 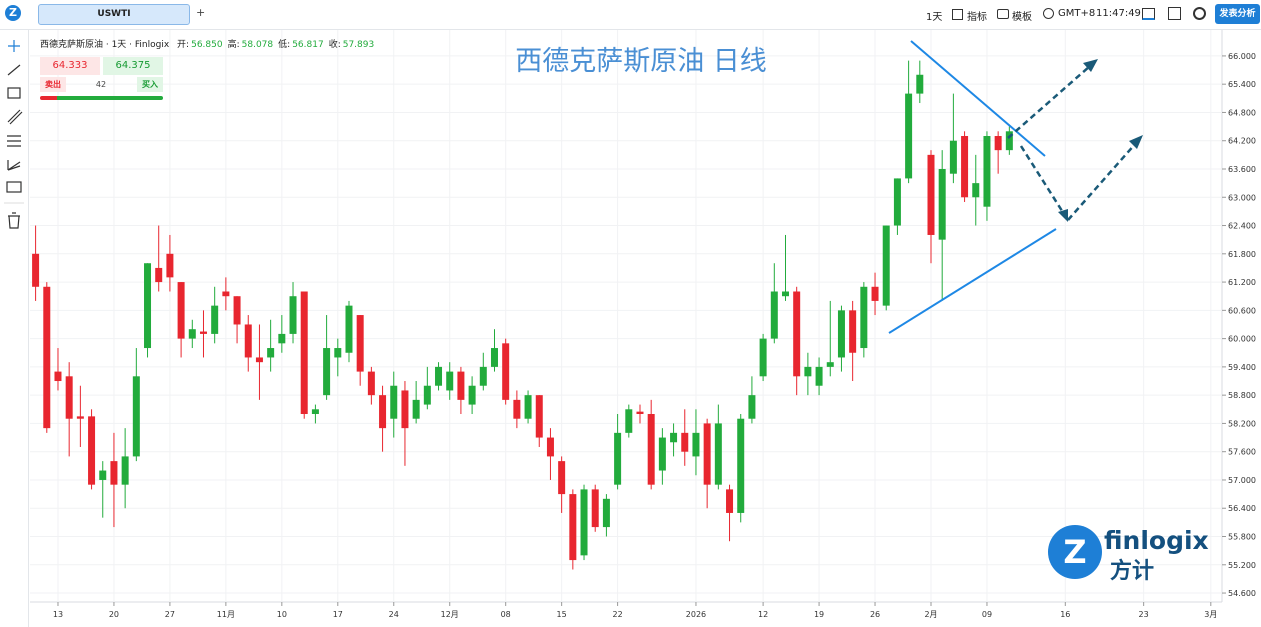 I want to click on x-tick-label: 12月, so click(x=450, y=614).